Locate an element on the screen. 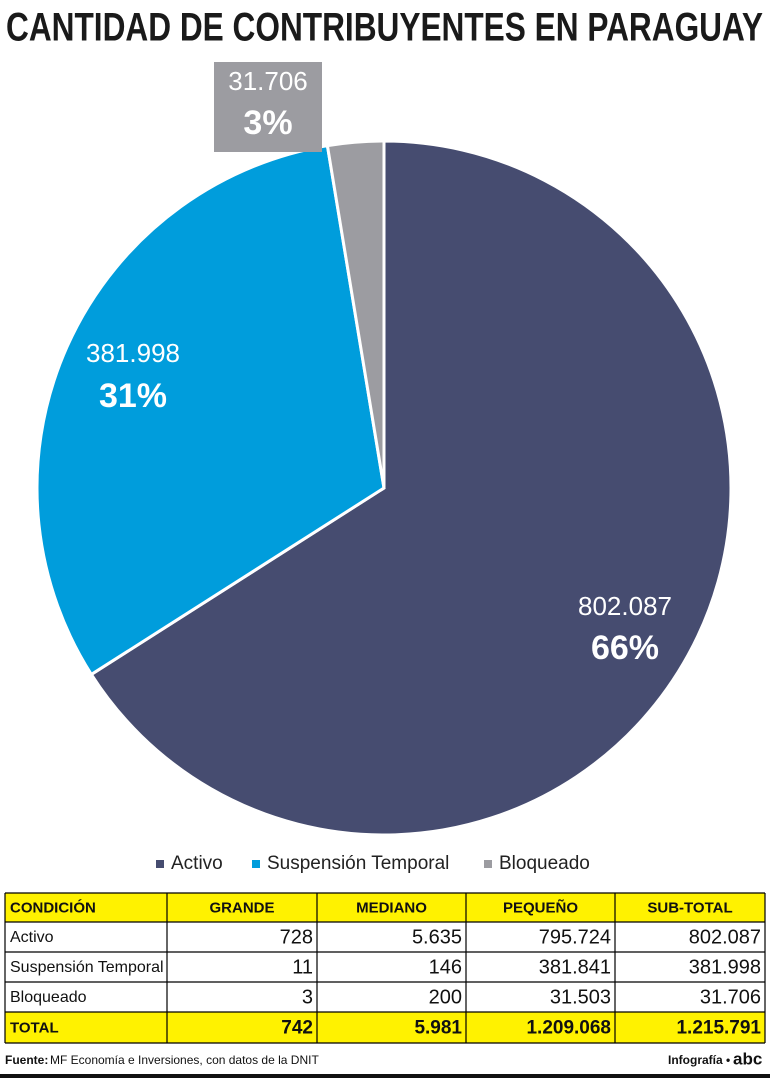 This screenshot has width=770, height=1078. table-header: CONDICIÓN is located at coordinates (53, 907).